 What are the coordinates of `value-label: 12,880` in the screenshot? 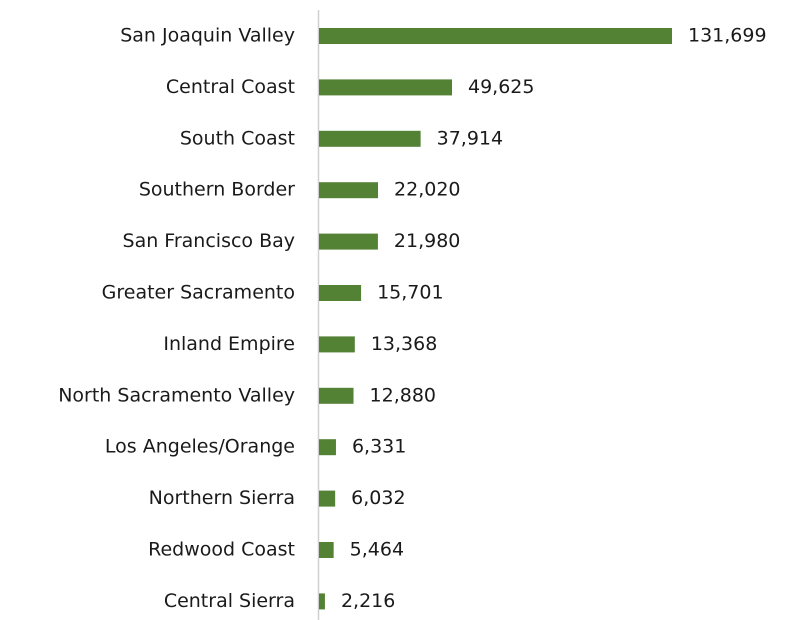 It's located at (403, 395).